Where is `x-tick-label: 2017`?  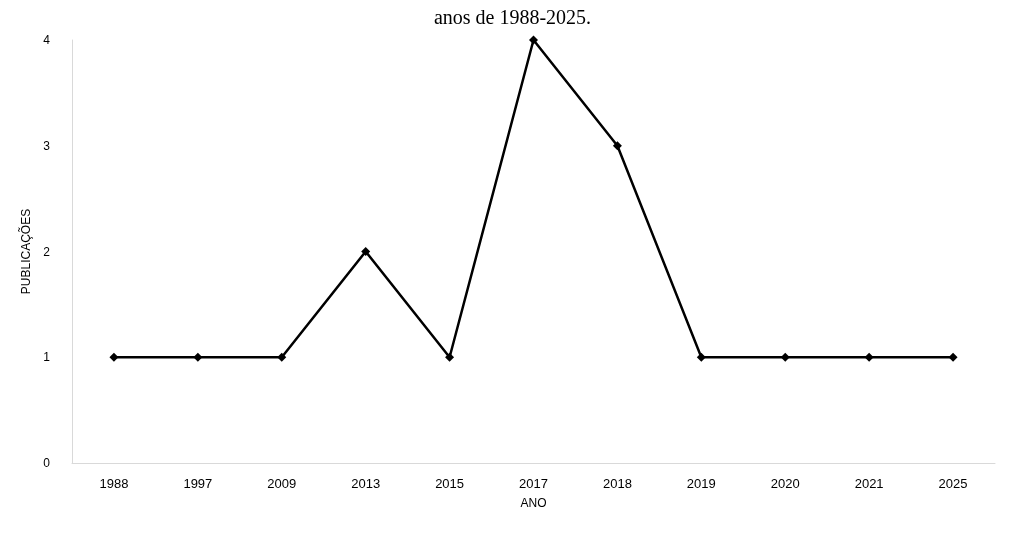
x-tick-label: 2017 is located at coordinates (533, 483).